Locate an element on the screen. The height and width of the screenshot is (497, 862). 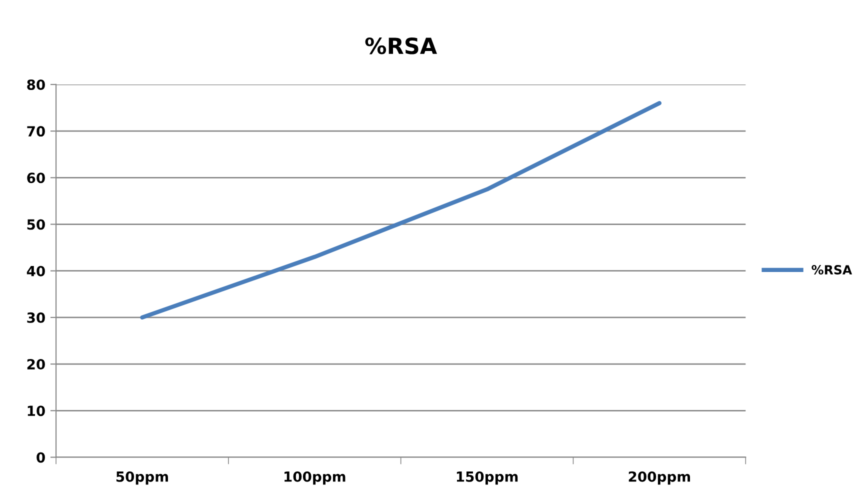
y-tick-label: 30 is located at coordinates (36, 317).